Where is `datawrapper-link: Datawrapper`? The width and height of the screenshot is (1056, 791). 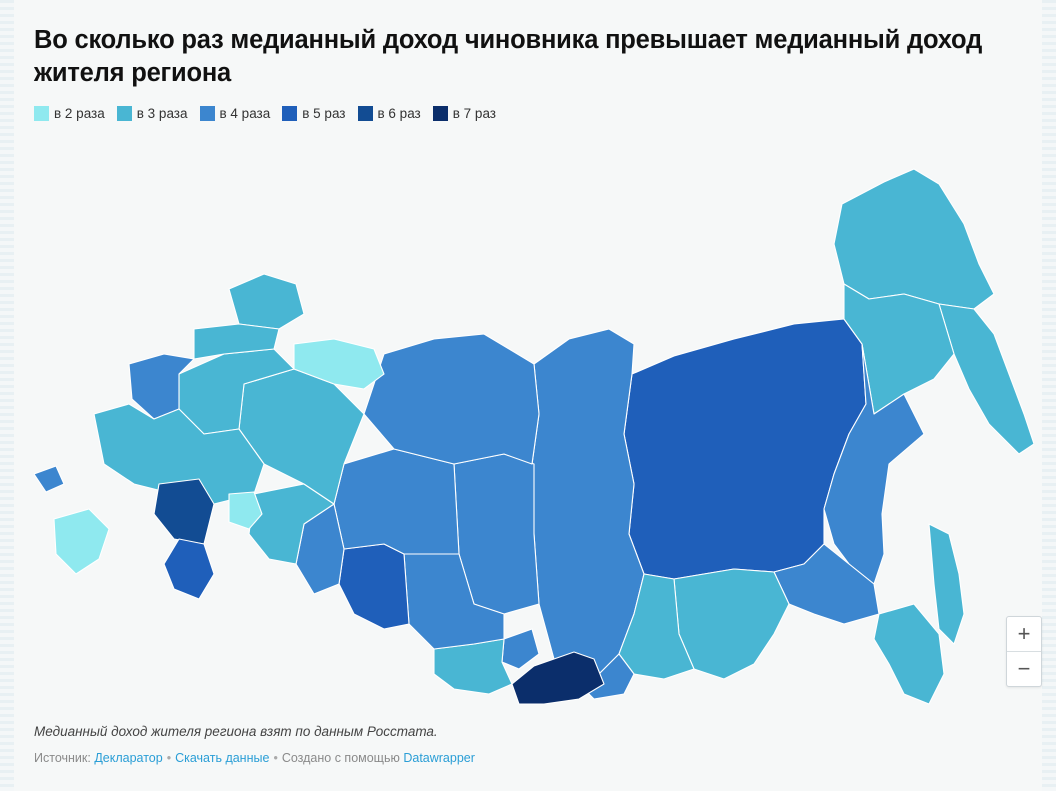 datawrapper-link: Datawrapper is located at coordinates (439, 758).